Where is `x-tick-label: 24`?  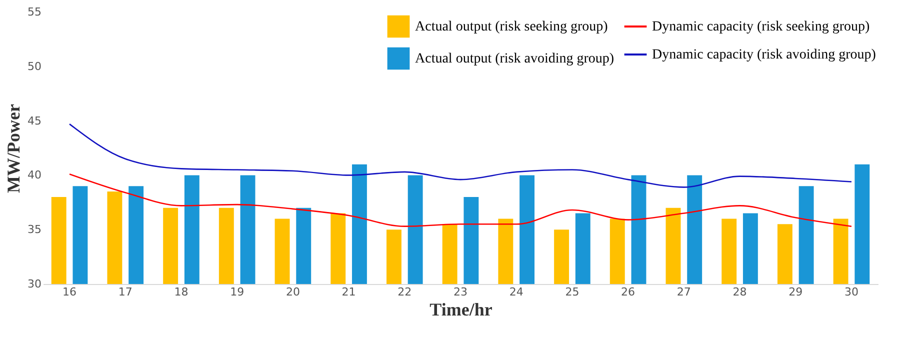 x-tick-label: 24 is located at coordinates (516, 292).